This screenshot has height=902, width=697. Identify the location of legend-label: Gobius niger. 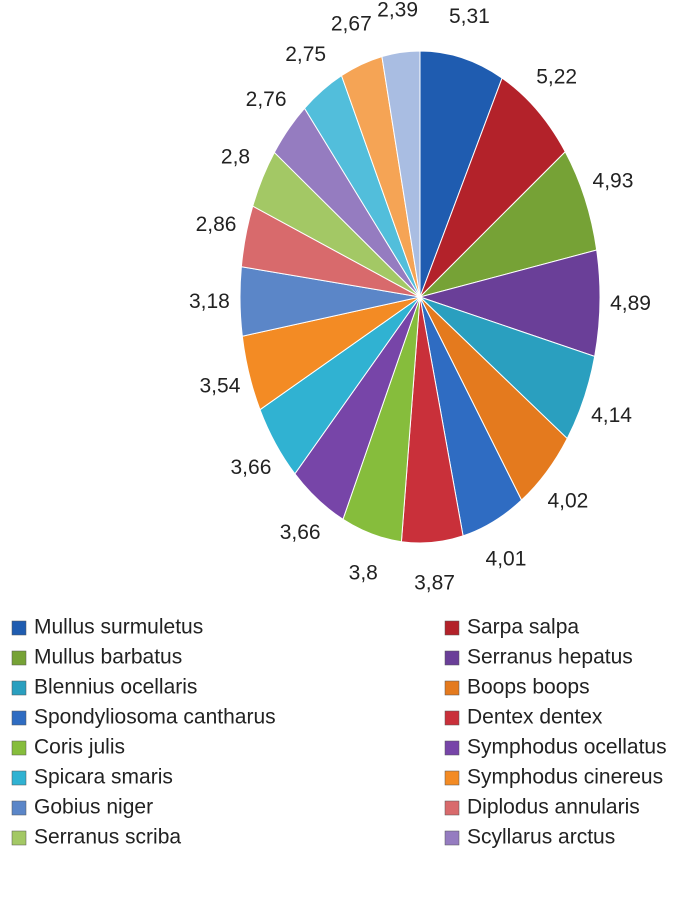
(93, 807).